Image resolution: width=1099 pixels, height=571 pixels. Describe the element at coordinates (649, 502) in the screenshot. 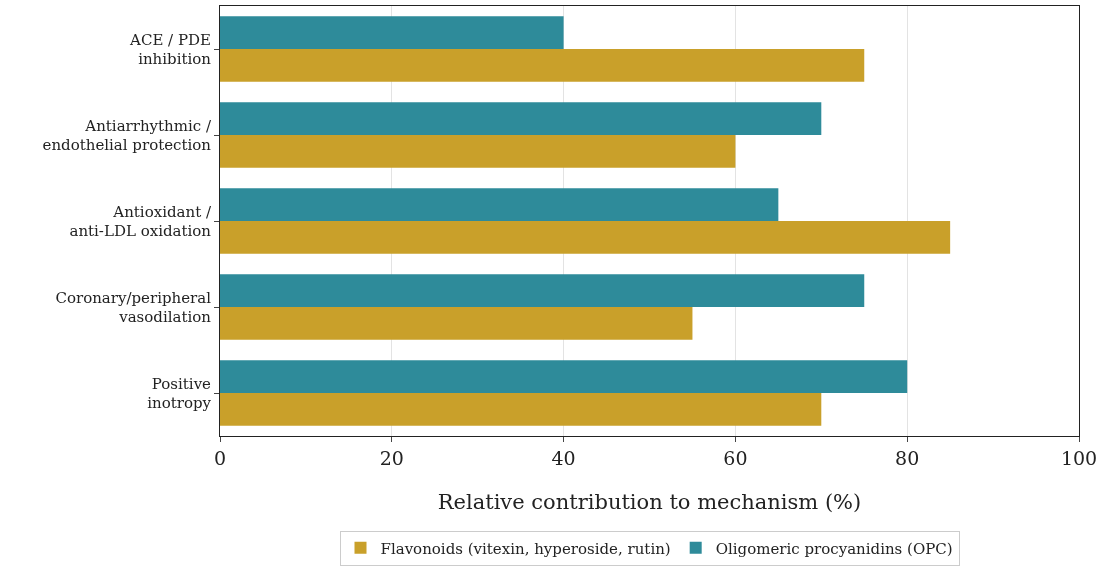

I see `x-axis-title: Relative contribution to mechanism (%)` at that location.